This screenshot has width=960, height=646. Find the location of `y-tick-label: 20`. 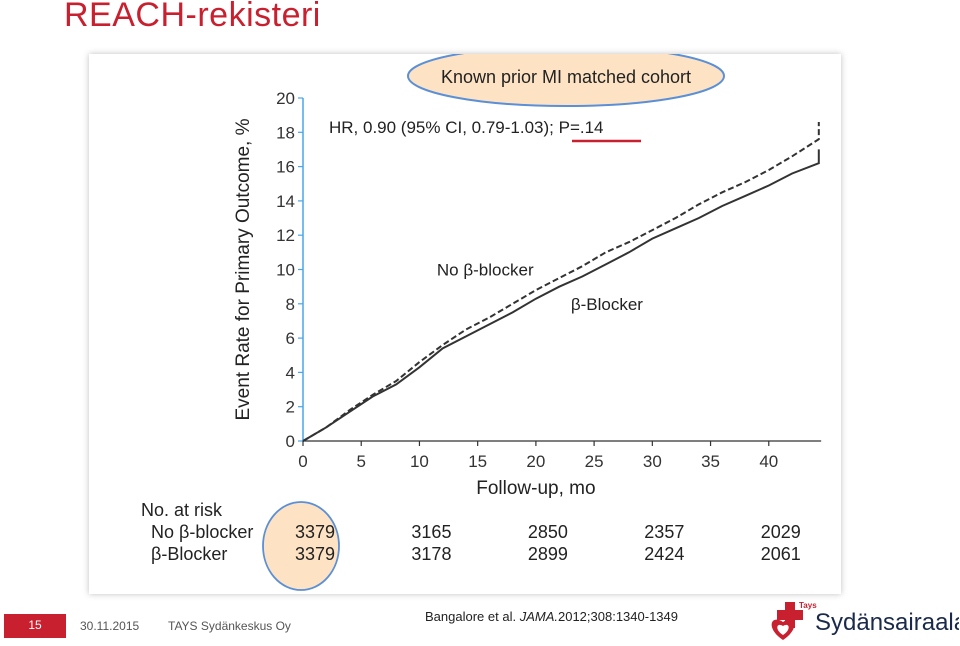

y-tick-label: 20 is located at coordinates (285, 98).